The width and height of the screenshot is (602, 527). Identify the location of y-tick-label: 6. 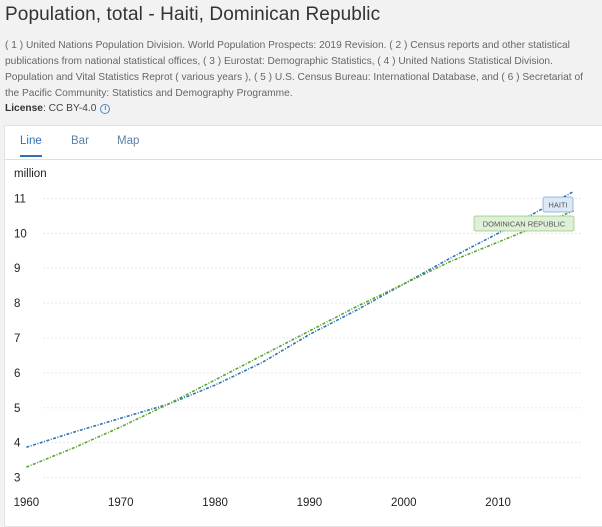
(17, 374).